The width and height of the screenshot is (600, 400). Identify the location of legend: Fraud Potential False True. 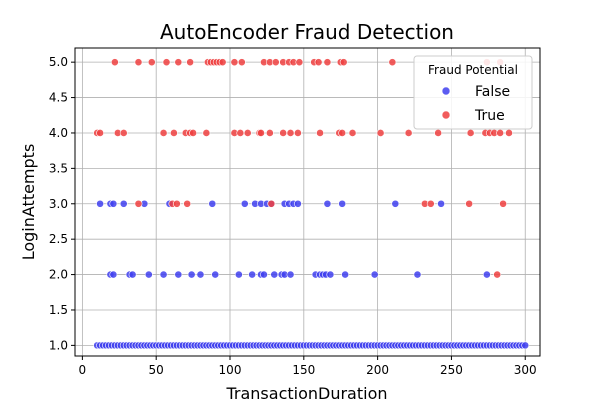
(473, 92).